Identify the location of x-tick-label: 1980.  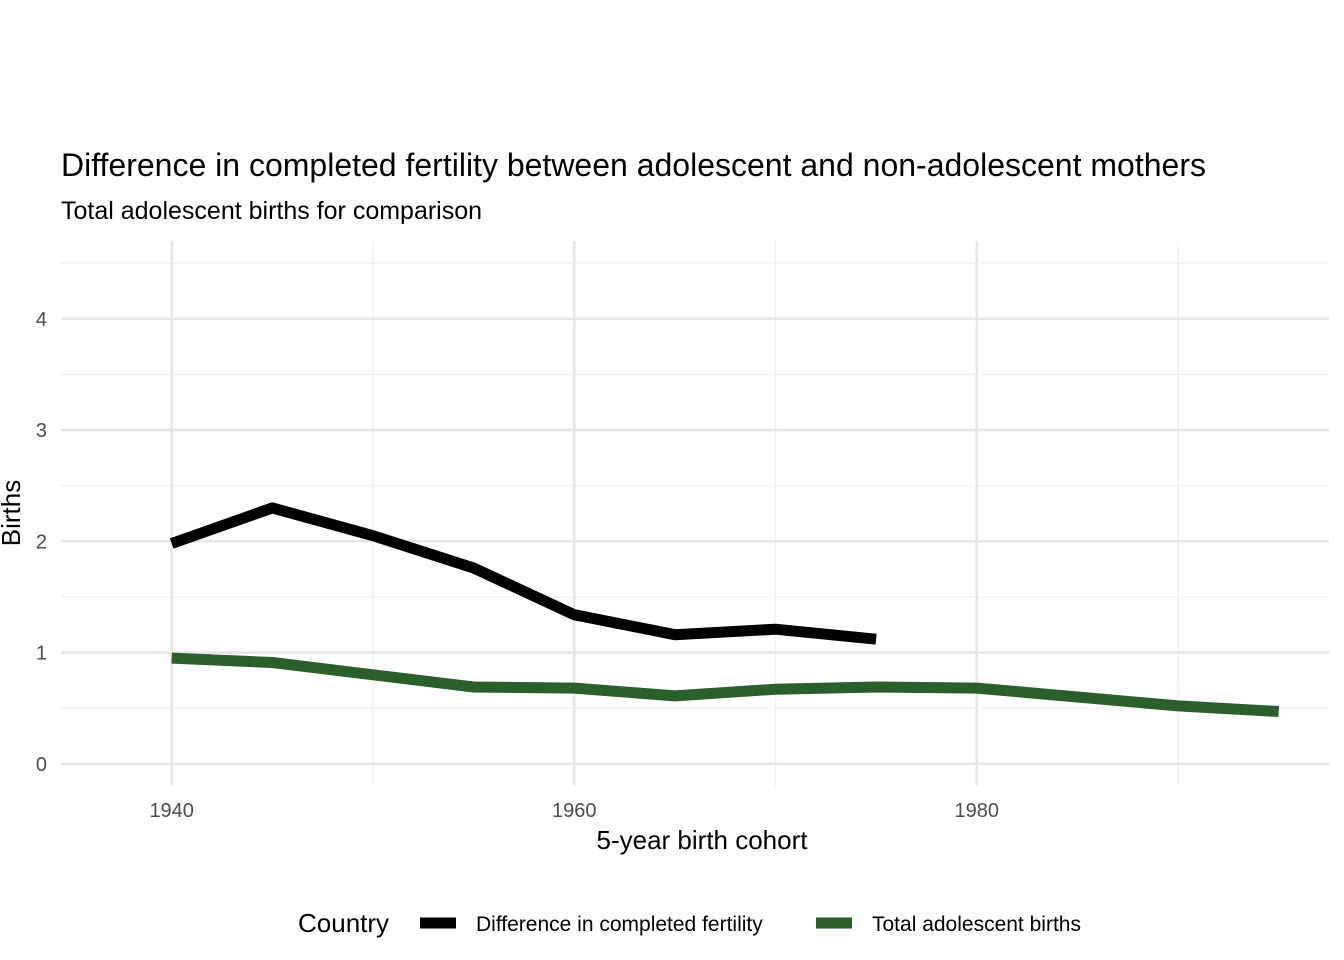
(977, 811).